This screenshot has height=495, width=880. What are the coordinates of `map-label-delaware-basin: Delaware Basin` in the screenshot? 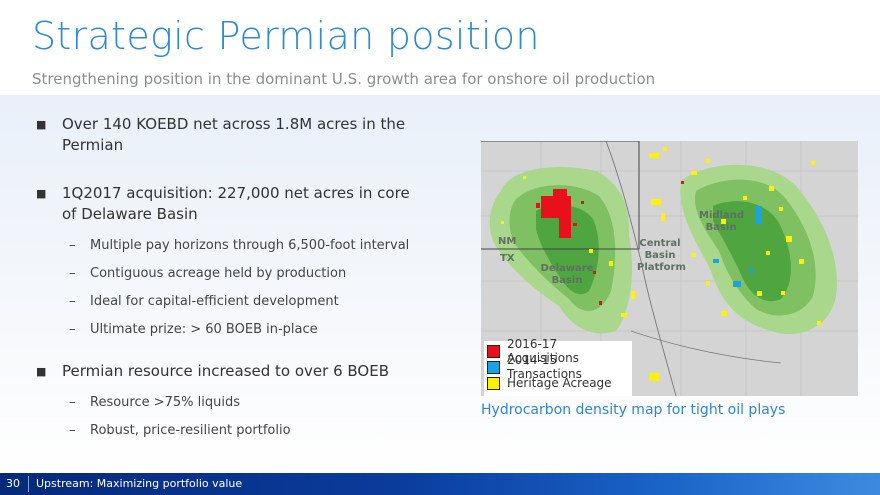 It's located at (567, 274).